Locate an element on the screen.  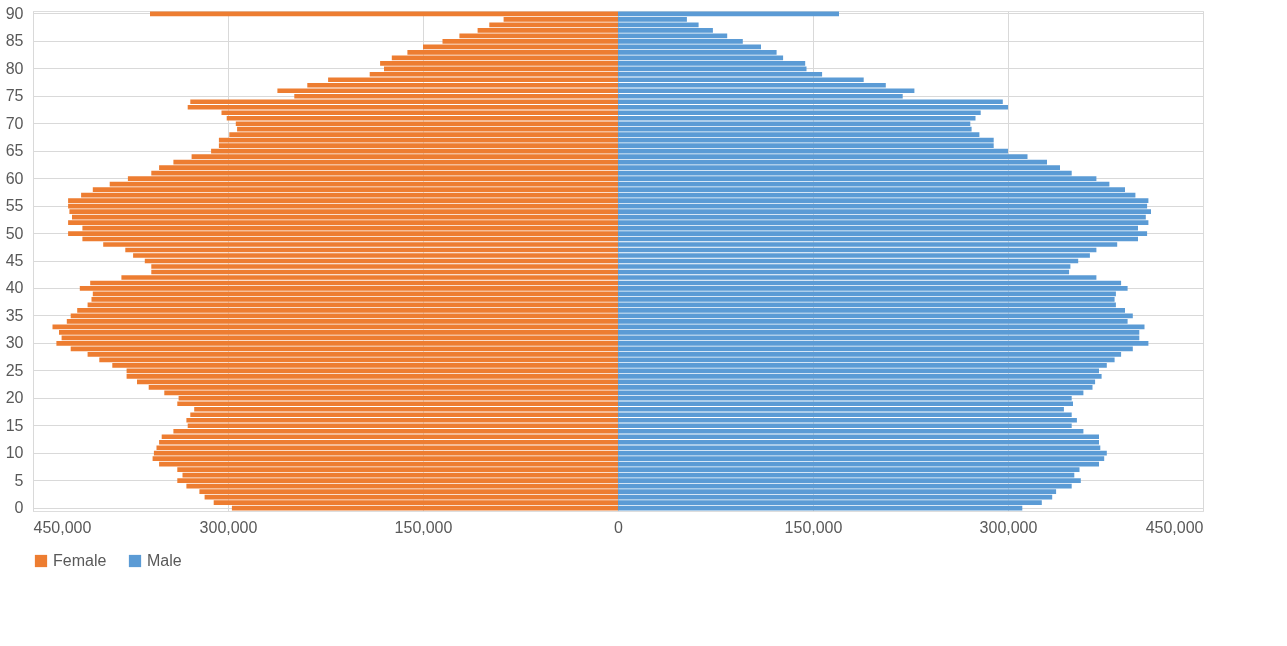
y-tick-label: 80 is located at coordinates (14, 68).